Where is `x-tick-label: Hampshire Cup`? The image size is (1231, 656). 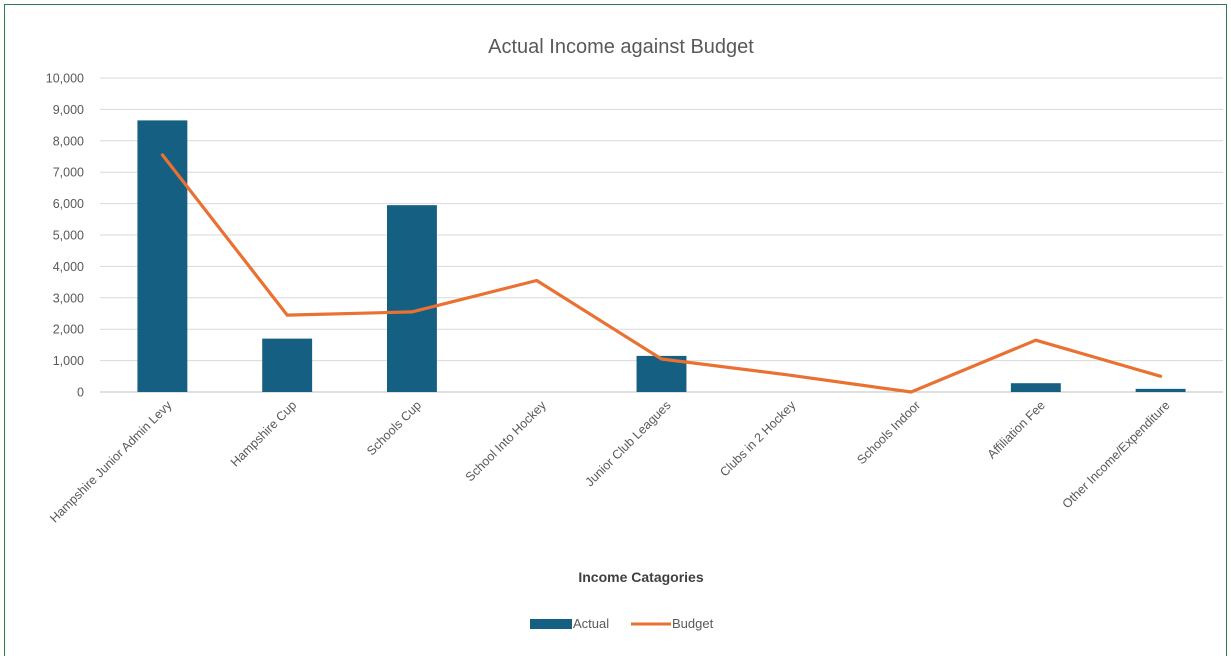 x-tick-label: Hampshire Cup is located at coordinates (263, 433).